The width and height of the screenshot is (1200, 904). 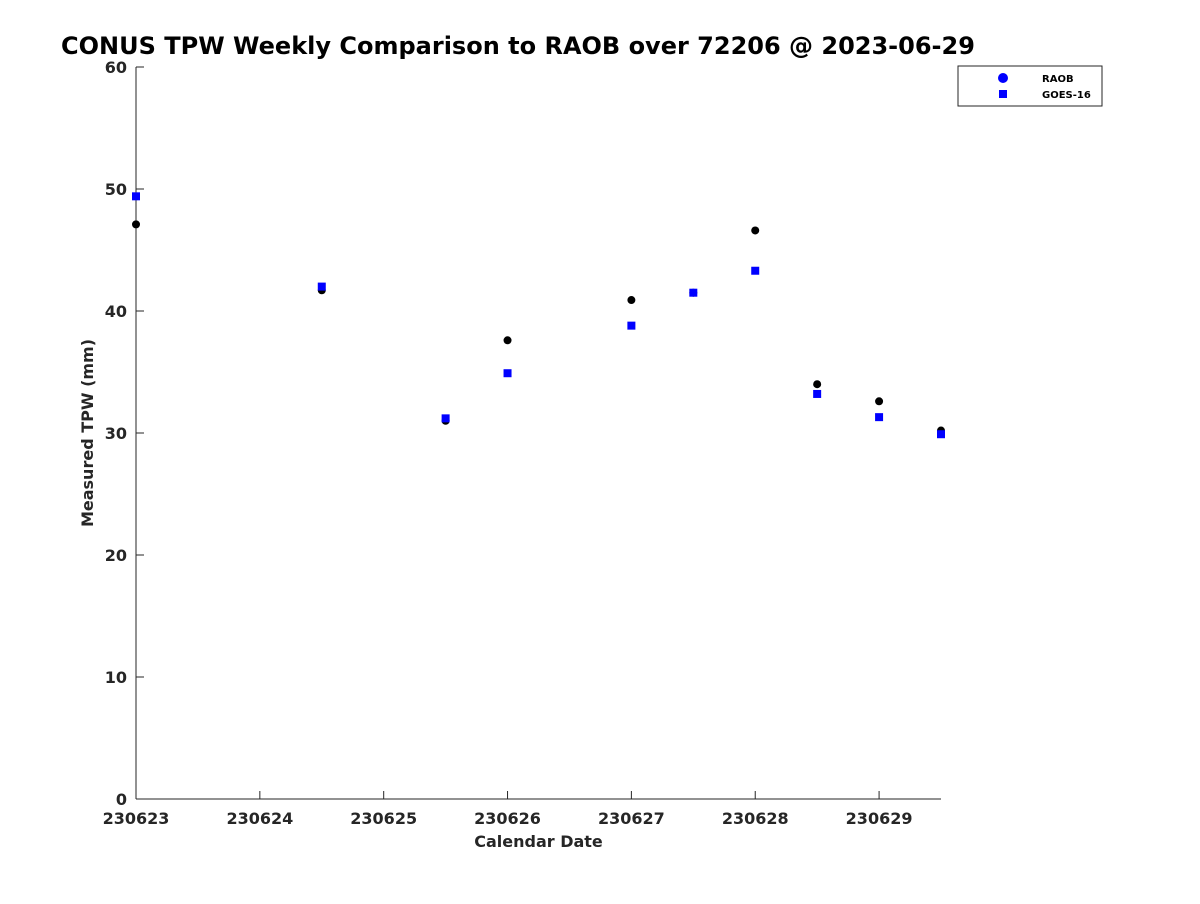 What do you see at coordinates (1044, 87) in the screenshot?
I see `legend-items: RAOB GOES-16` at bounding box center [1044, 87].